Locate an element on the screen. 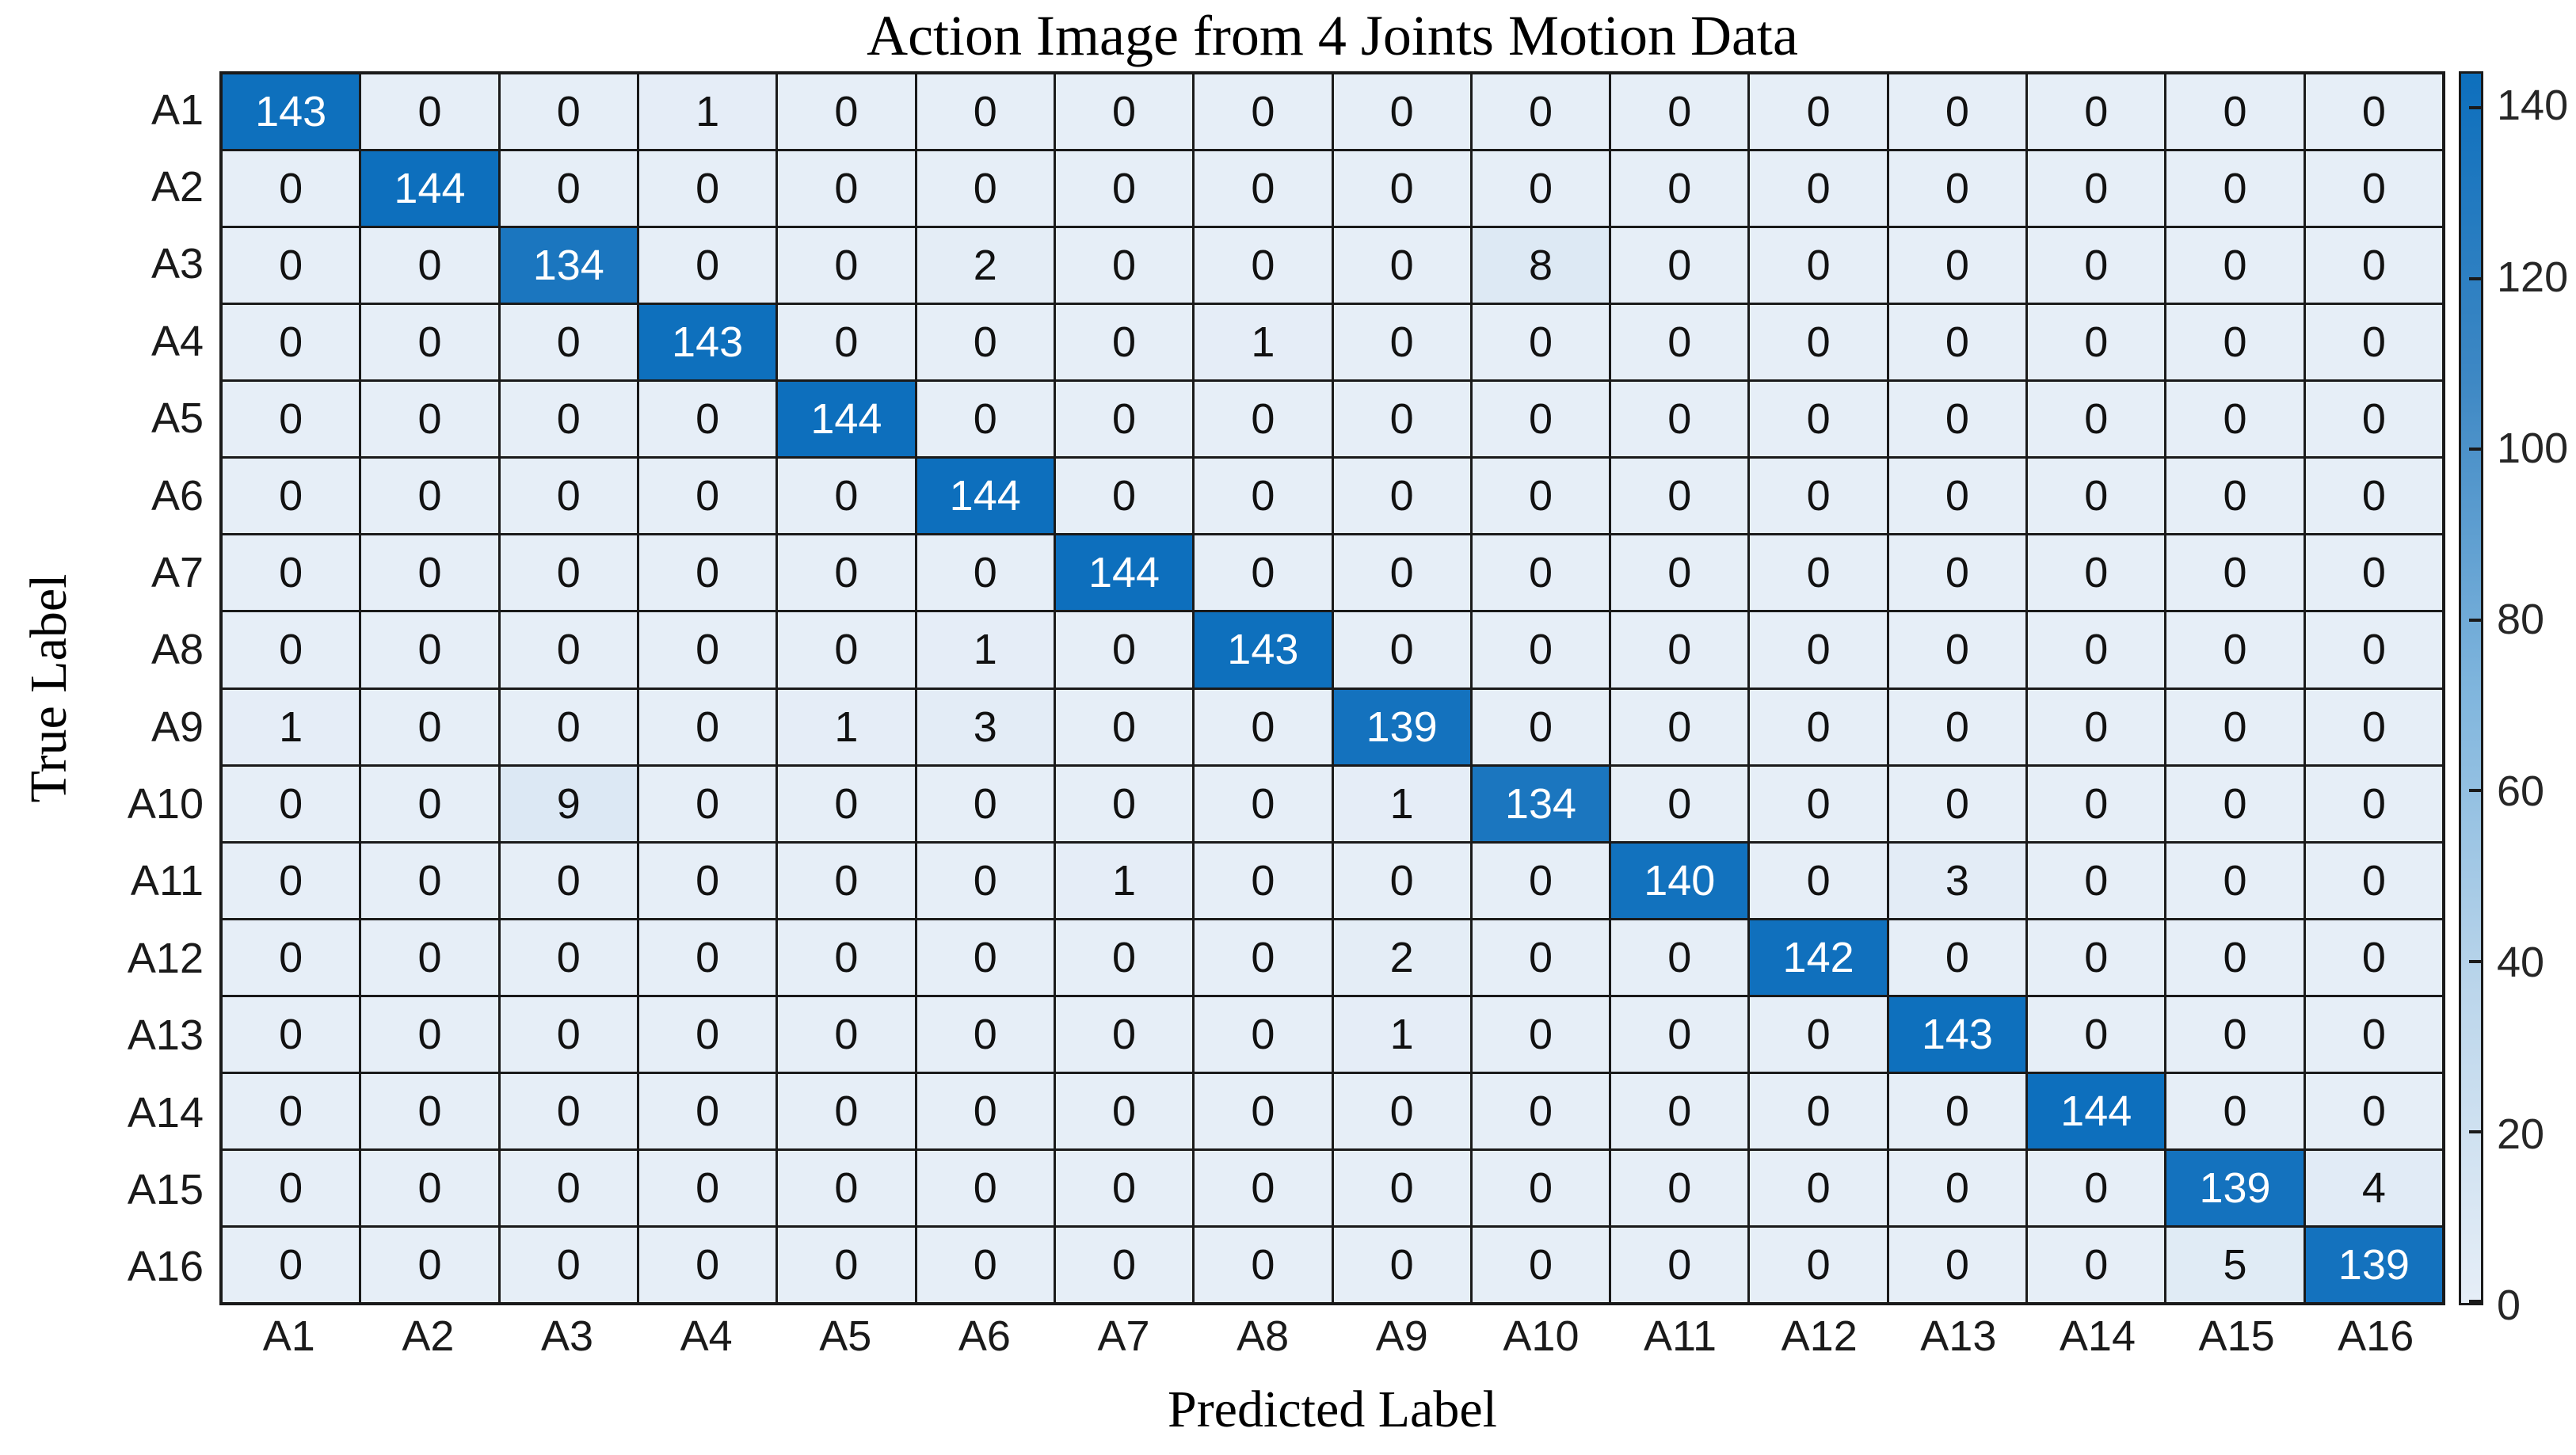  x-axis-label: Predicted Label is located at coordinates (1332, 1409).